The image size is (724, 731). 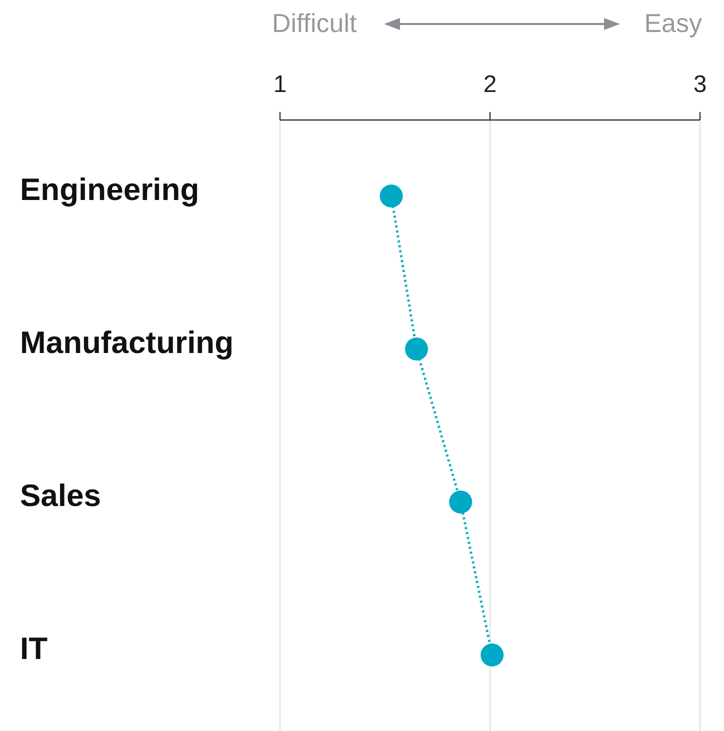 I want to click on y-tick-label: Sales, so click(x=61, y=496).